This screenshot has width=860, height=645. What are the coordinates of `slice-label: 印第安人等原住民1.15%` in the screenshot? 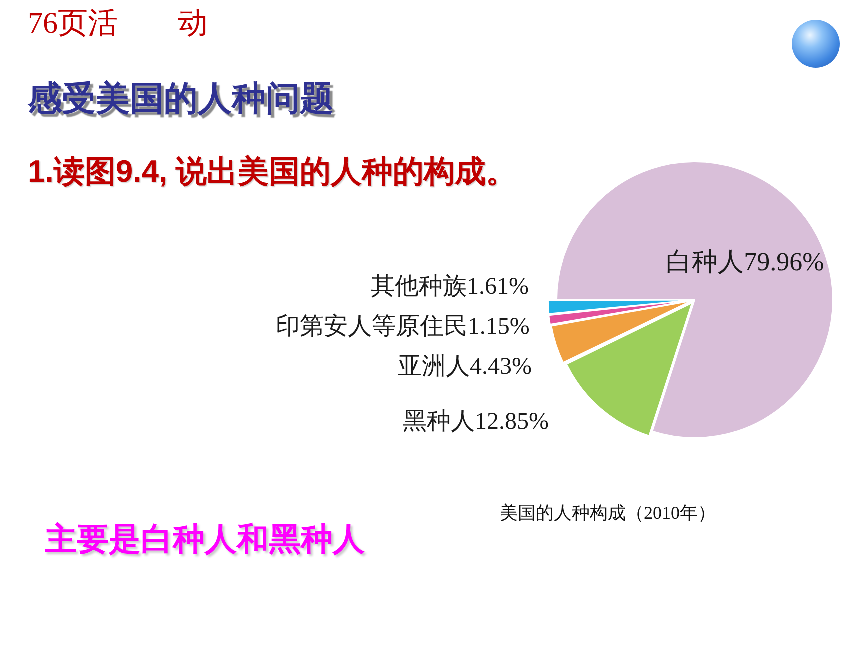 It's located at (403, 326).